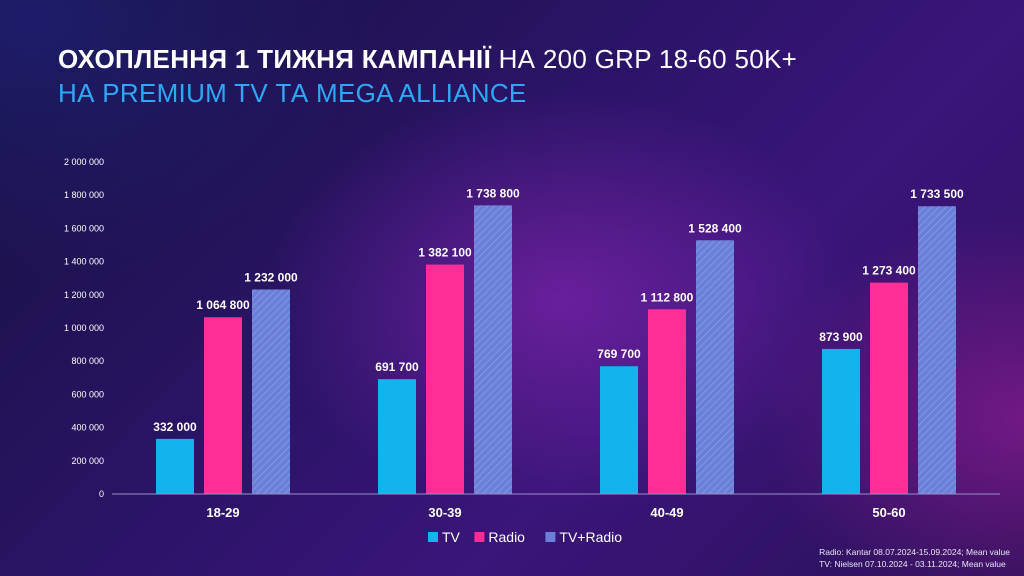  I want to click on x-axis: 18-29 30-39 40-49 50-60, so click(556, 506).